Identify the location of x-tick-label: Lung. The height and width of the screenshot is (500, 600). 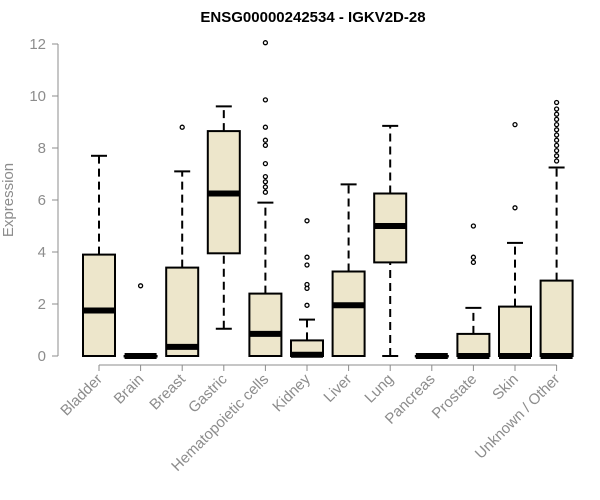
(379, 389).